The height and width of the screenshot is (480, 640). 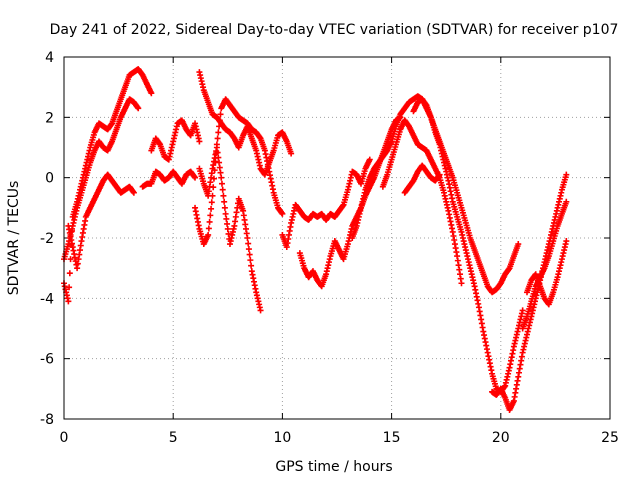 I want to click on x-tick-label: 20, so click(x=501, y=438).